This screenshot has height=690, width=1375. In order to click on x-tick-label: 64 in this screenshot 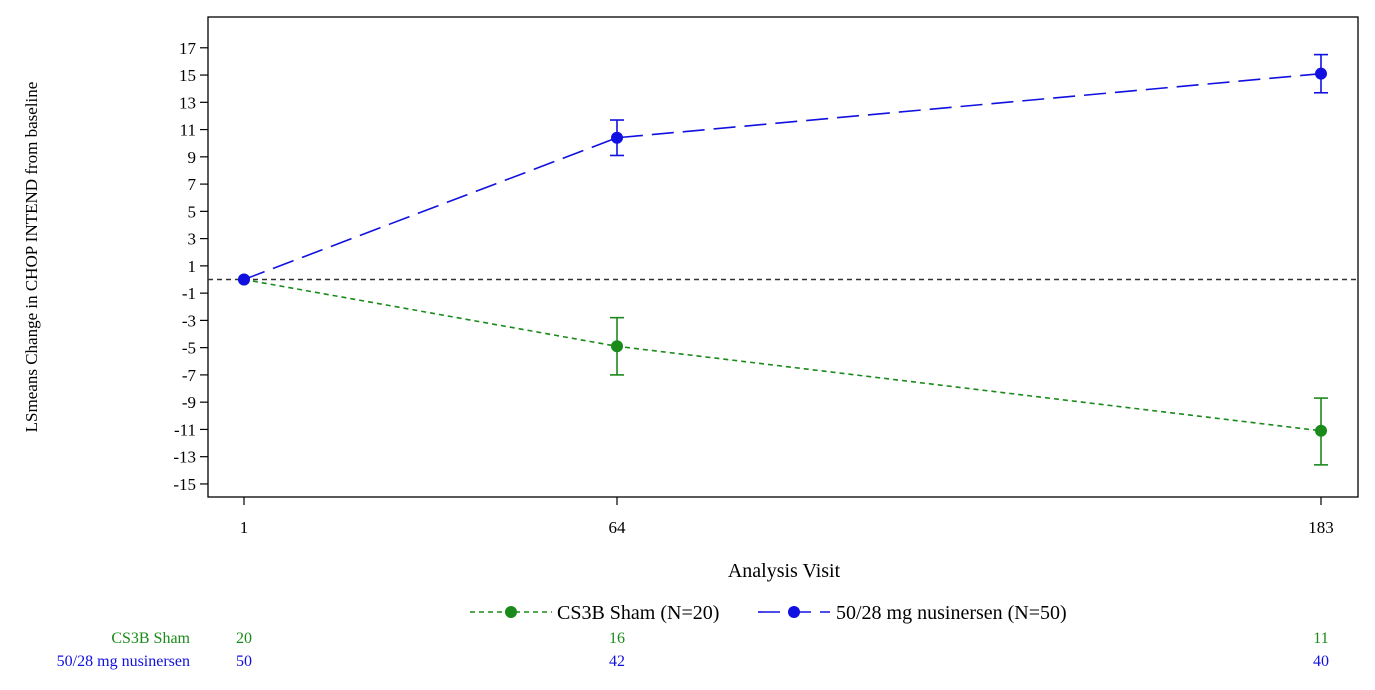, I will do `click(618, 527)`.